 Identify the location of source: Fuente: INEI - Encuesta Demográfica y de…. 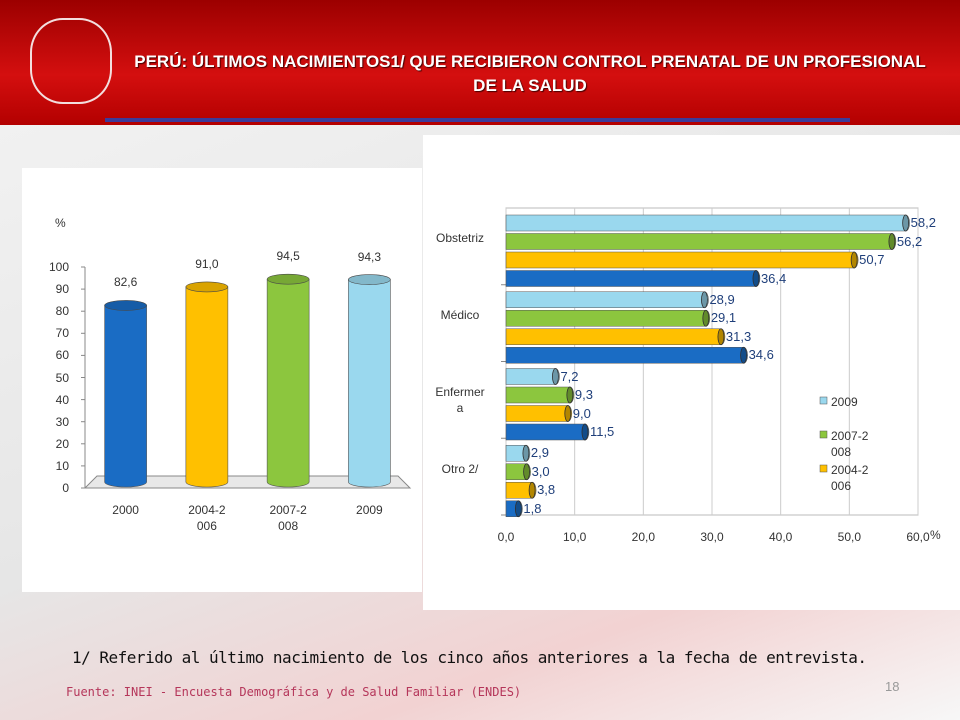
(294, 692).